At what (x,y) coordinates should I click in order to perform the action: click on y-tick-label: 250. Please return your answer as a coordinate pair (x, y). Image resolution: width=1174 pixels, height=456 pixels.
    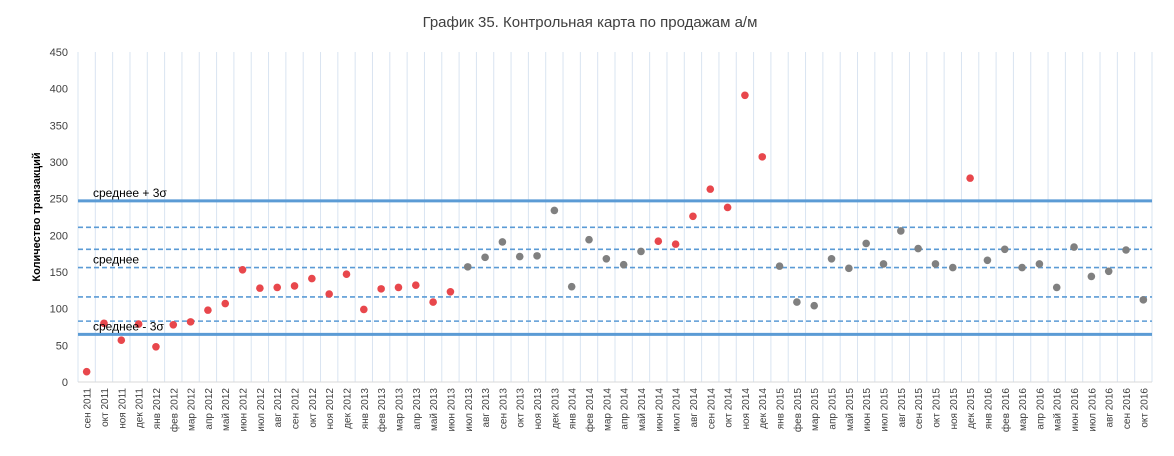
    Looking at the image, I should click on (59, 200).